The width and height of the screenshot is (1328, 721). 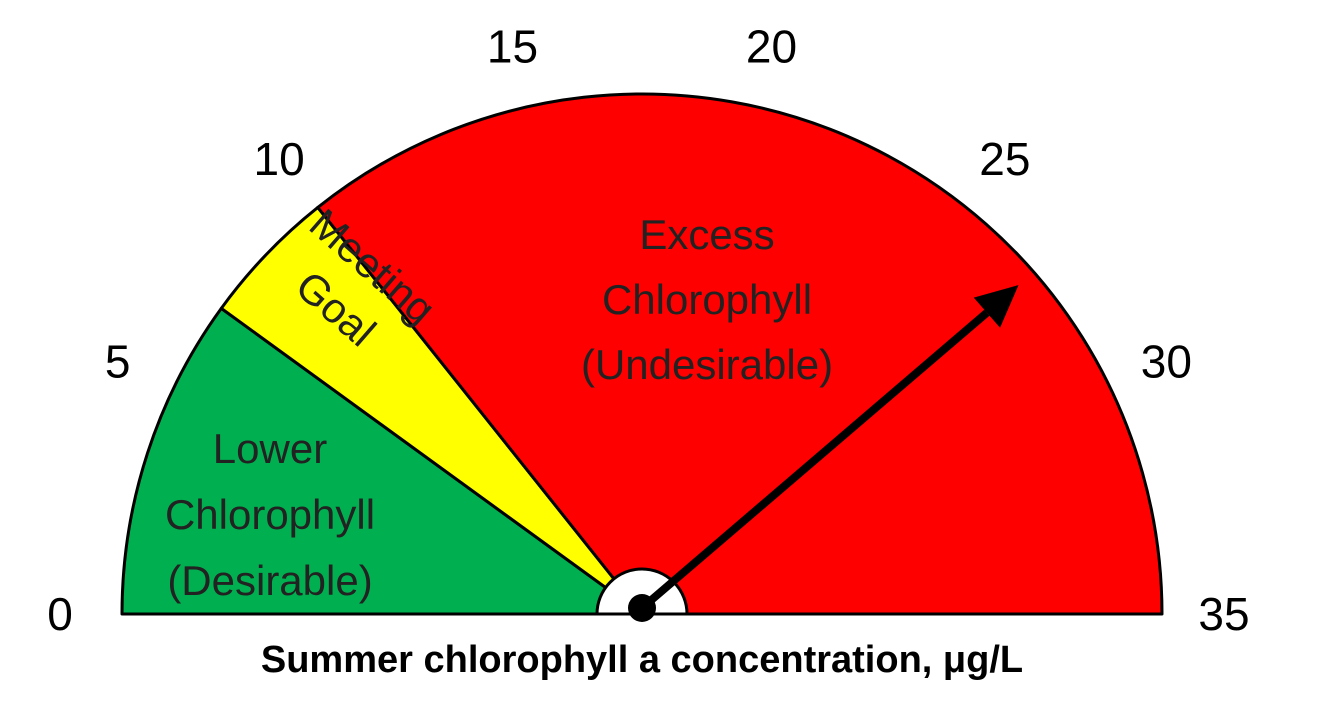 I want to click on tick-label: 20, so click(x=771, y=47).